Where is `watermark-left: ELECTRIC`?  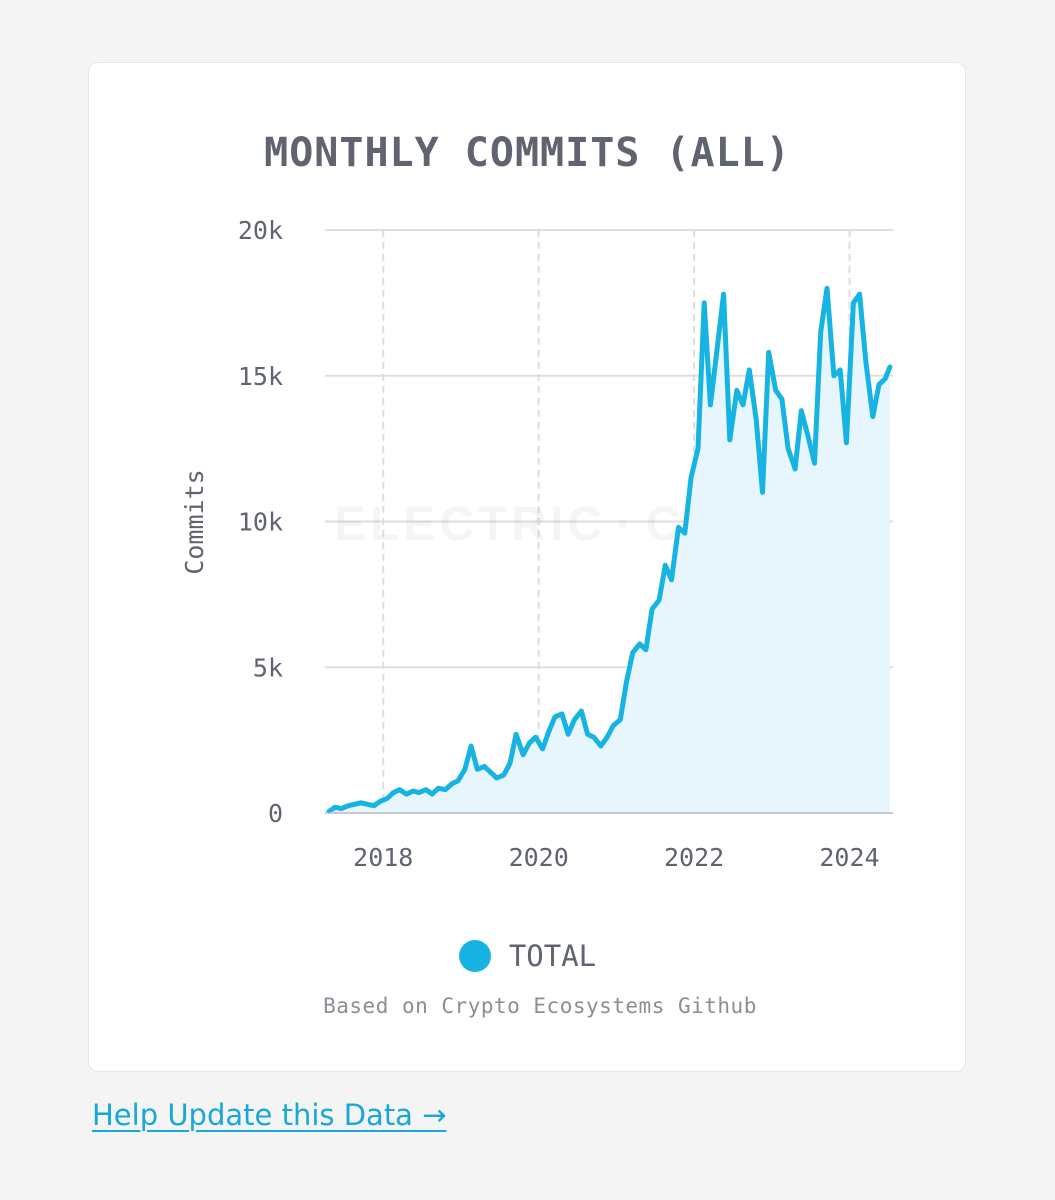 watermark-left: ELECTRIC is located at coordinates (470, 524).